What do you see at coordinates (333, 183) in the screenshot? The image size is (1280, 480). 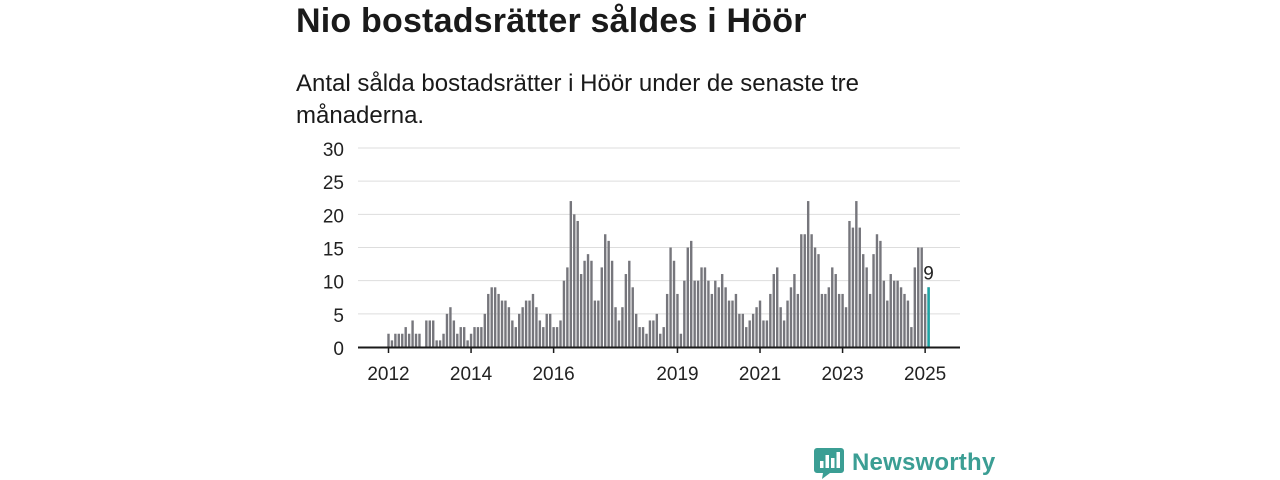 I see `y-tick-label: 25` at bounding box center [333, 183].